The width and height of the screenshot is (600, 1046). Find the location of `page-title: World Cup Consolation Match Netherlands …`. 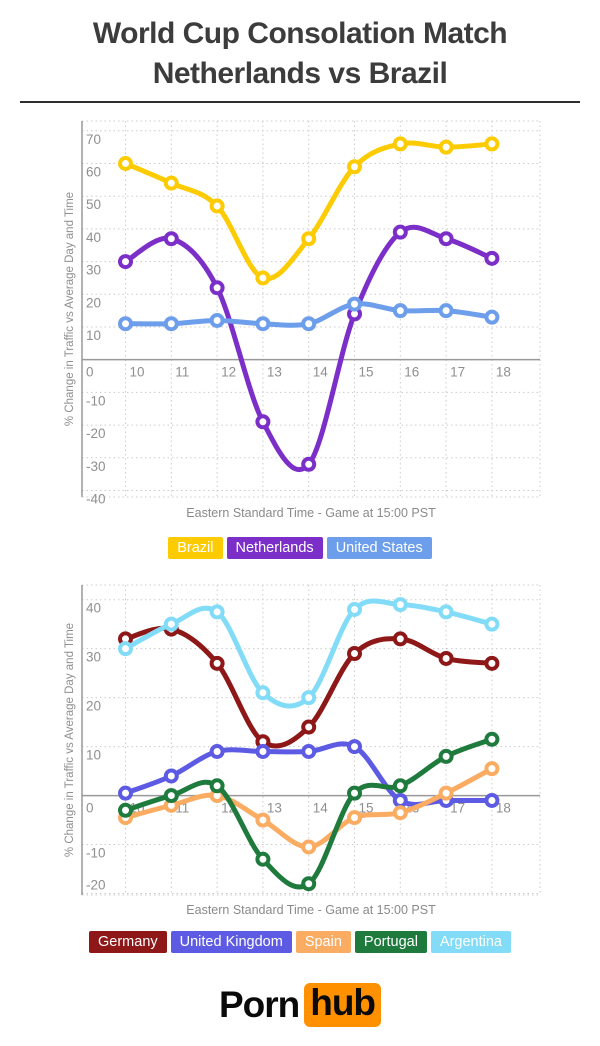

page-title: World Cup Consolation Match Netherlands … is located at coordinates (300, 54).